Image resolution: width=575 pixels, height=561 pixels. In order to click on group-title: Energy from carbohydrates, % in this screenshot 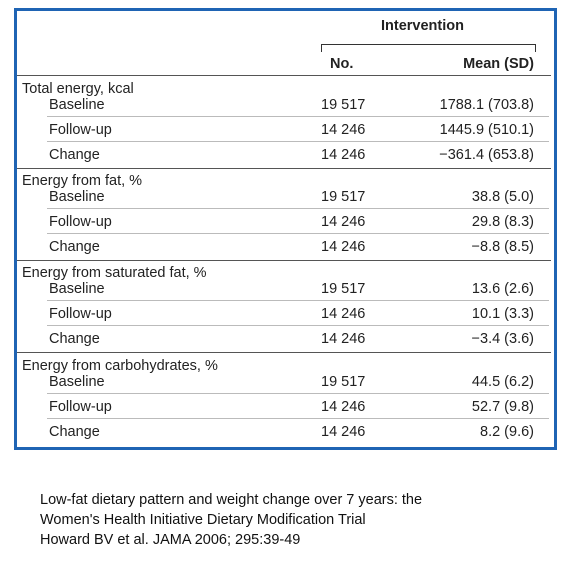, I will do `click(120, 366)`.